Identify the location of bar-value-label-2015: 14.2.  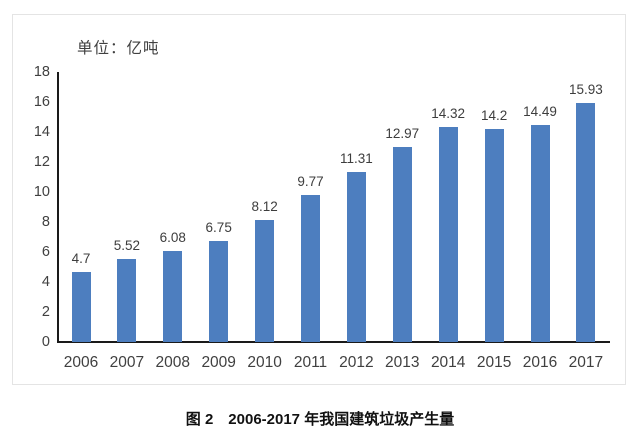
(494, 115).